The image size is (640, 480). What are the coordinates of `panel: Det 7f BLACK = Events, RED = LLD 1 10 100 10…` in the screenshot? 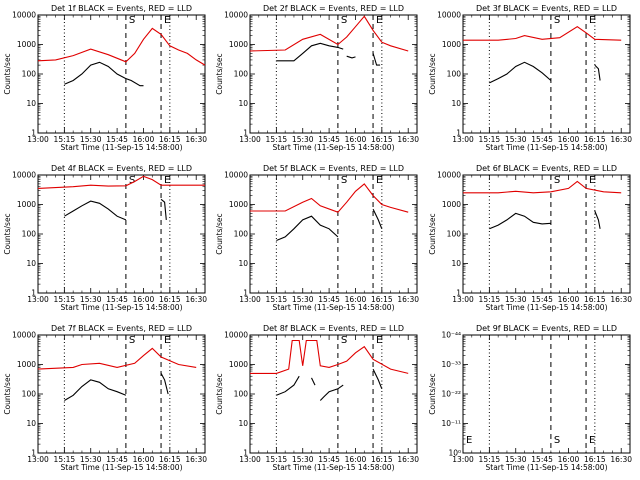 It's located at (105, 398).